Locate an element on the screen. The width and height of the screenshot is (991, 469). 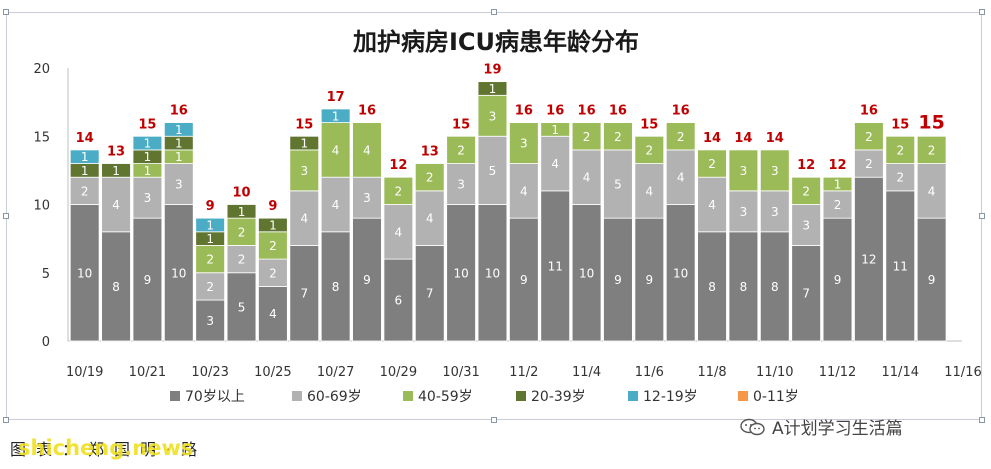
x-tick-label: 11/8 is located at coordinates (711, 372).